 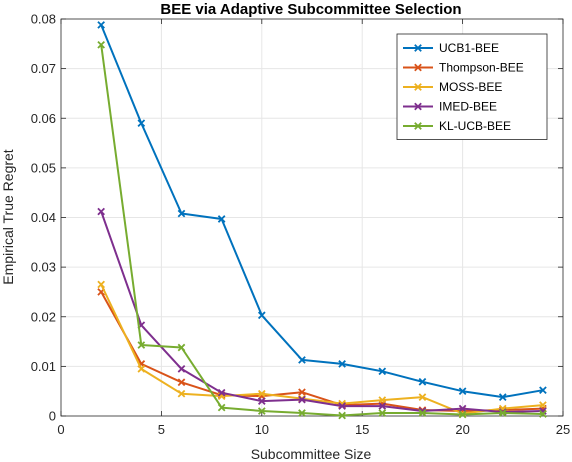 I want to click on y-tick-label: 0.03, so click(x=43, y=267).